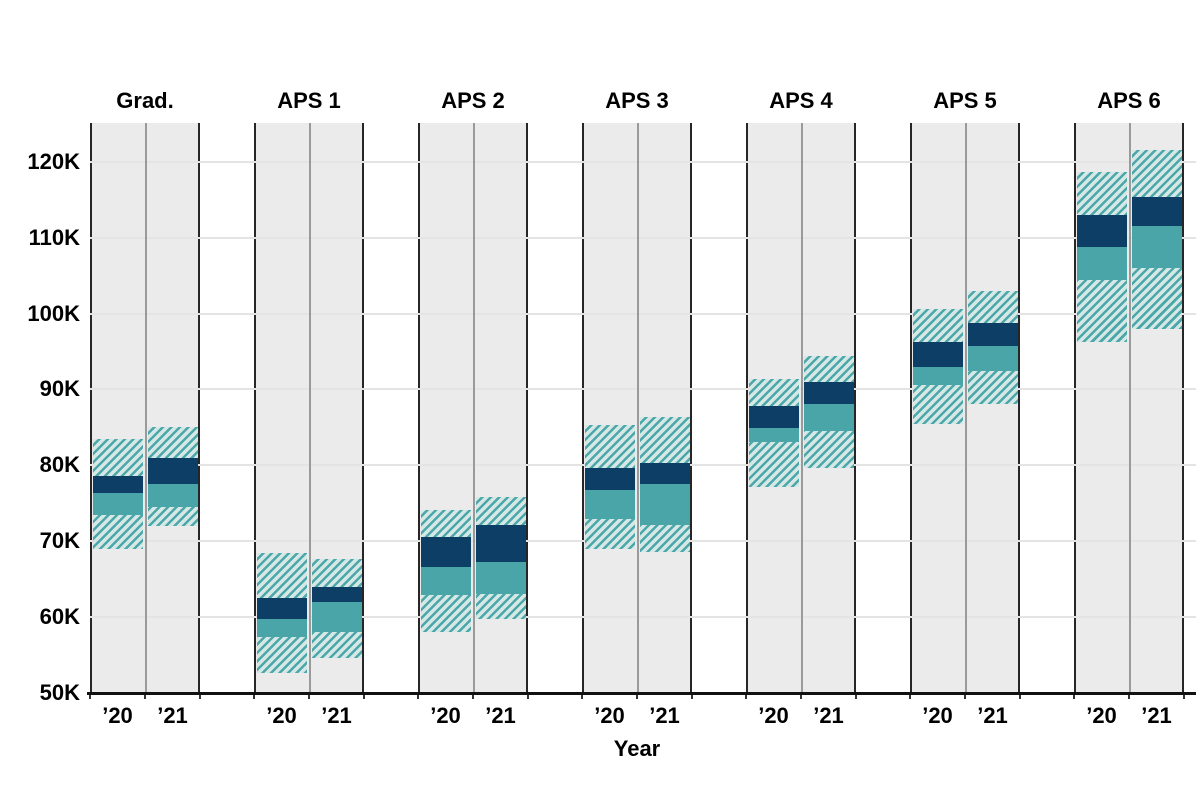  What do you see at coordinates (59, 617) in the screenshot?
I see `y-tick-label-60K: 60K` at bounding box center [59, 617].